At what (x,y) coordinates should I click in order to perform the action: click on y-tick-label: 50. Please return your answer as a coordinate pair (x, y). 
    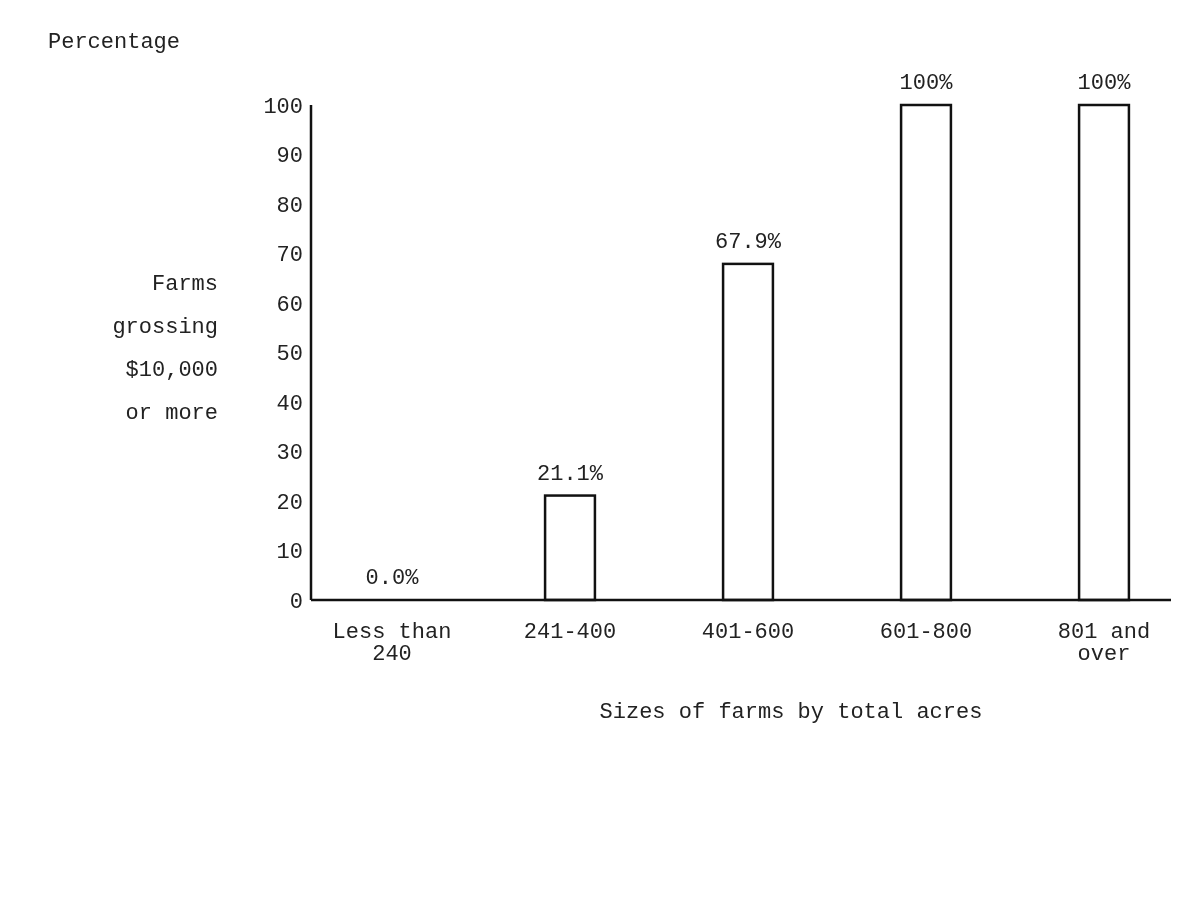
    Looking at the image, I should click on (289, 355).